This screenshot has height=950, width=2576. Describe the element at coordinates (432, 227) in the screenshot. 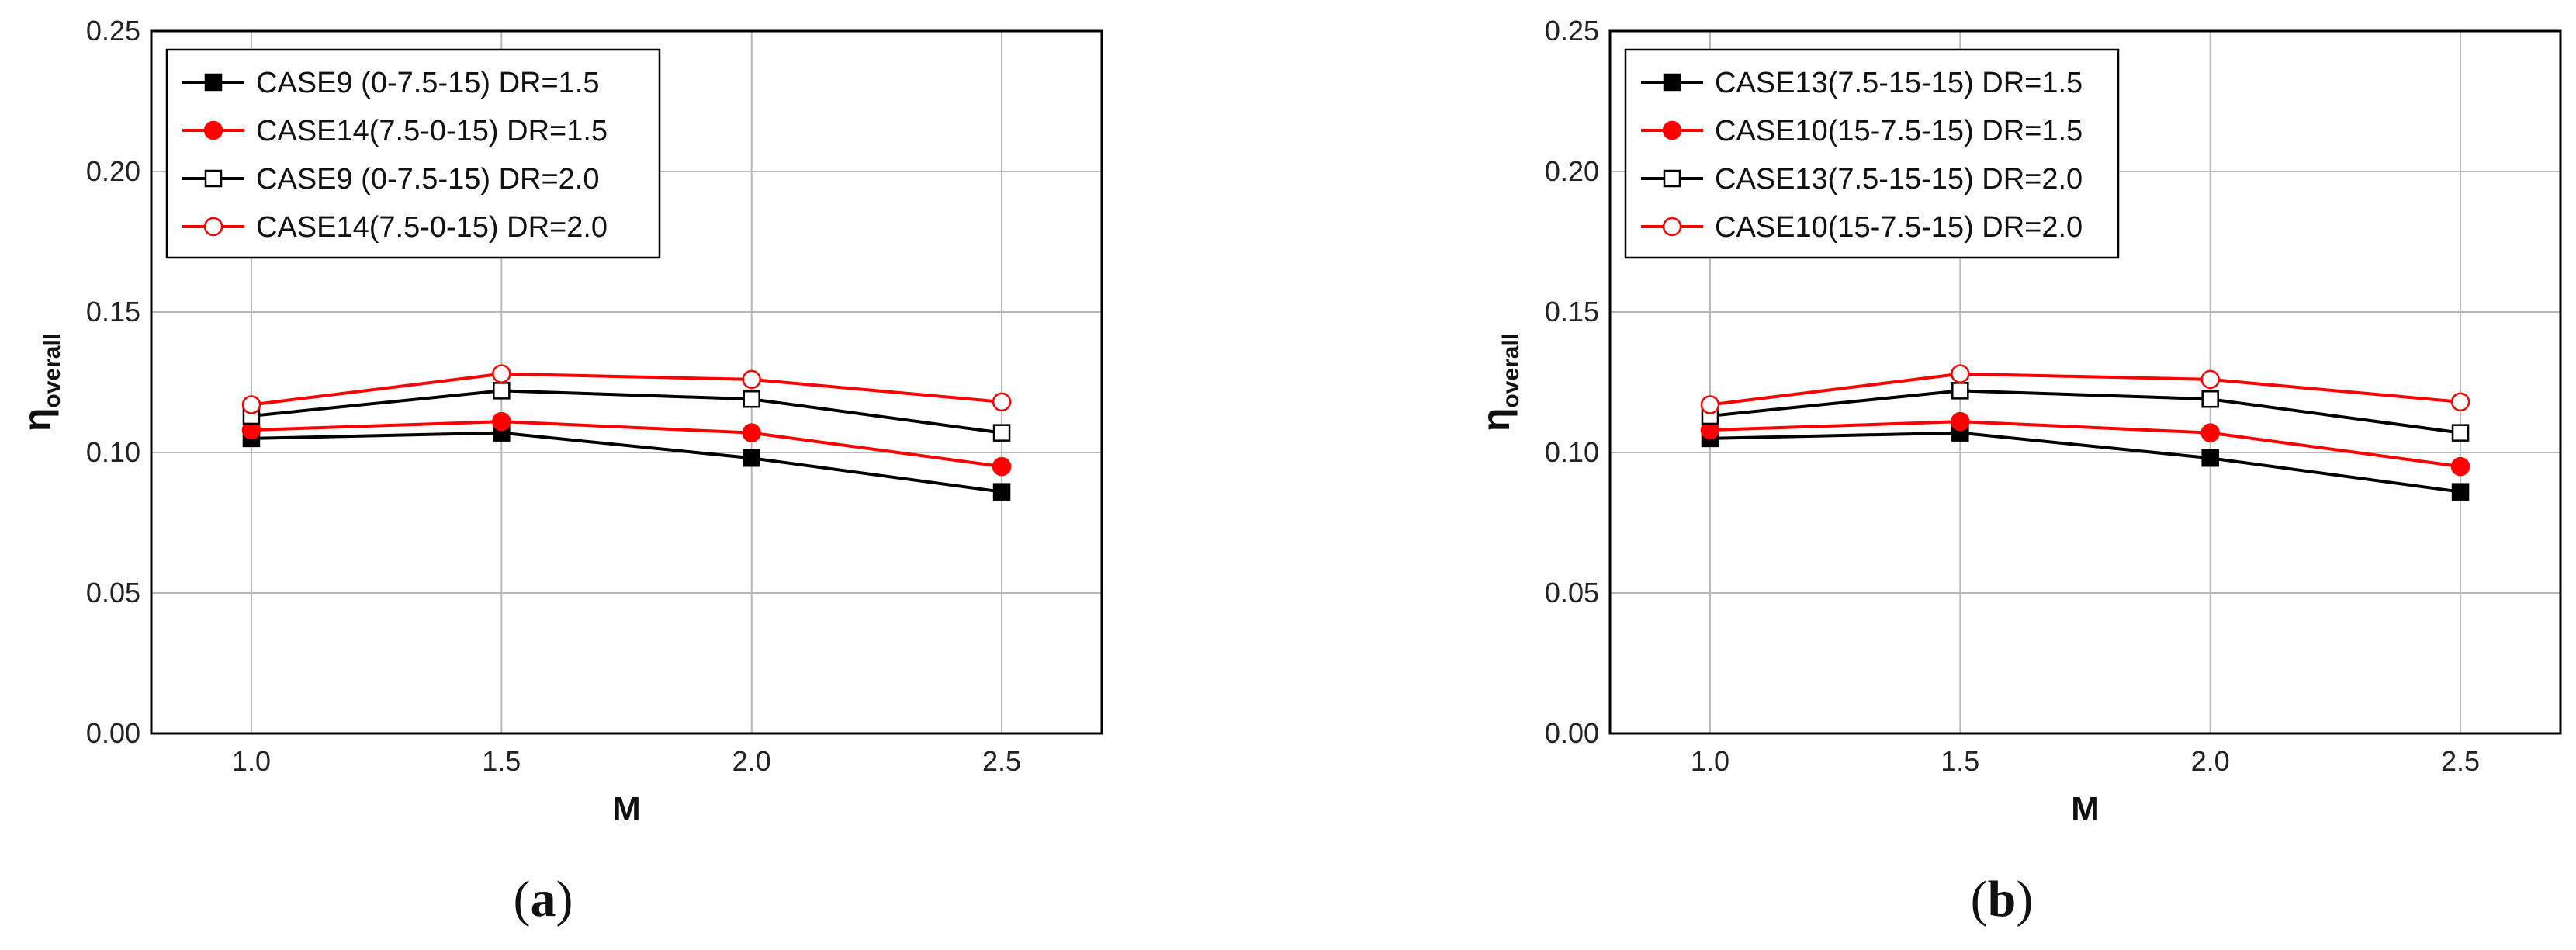

I see `legend-label: CASE14(7.5-0-15) DR=2.0` at that location.